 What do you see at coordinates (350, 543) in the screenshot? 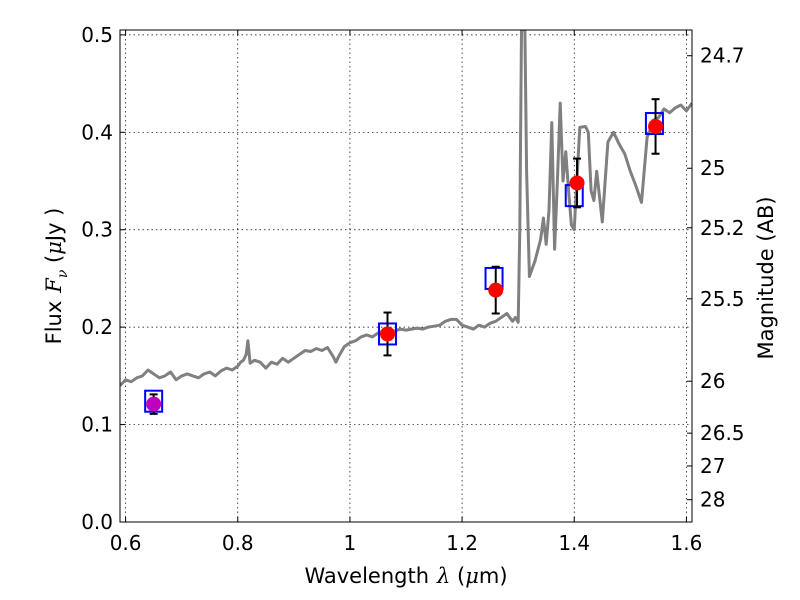
I see `x-tick-label: 1` at bounding box center [350, 543].